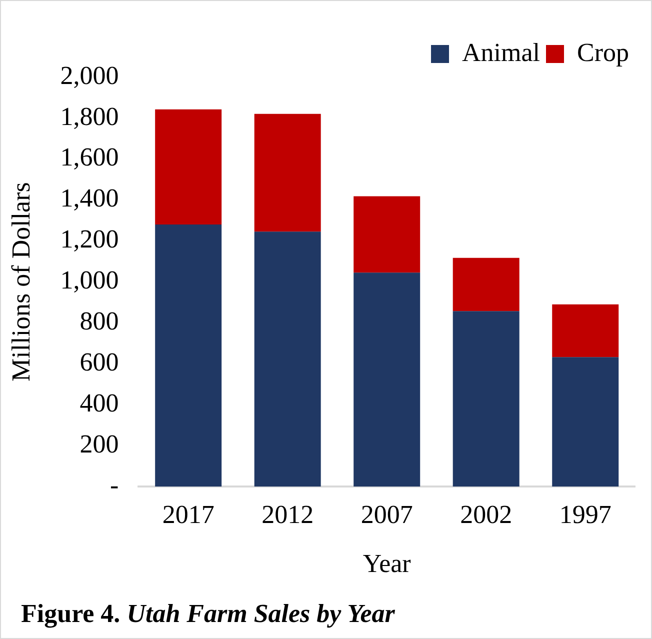 Image resolution: width=652 pixels, height=639 pixels. I want to click on y-tick-label: 1,600, so click(89, 157).